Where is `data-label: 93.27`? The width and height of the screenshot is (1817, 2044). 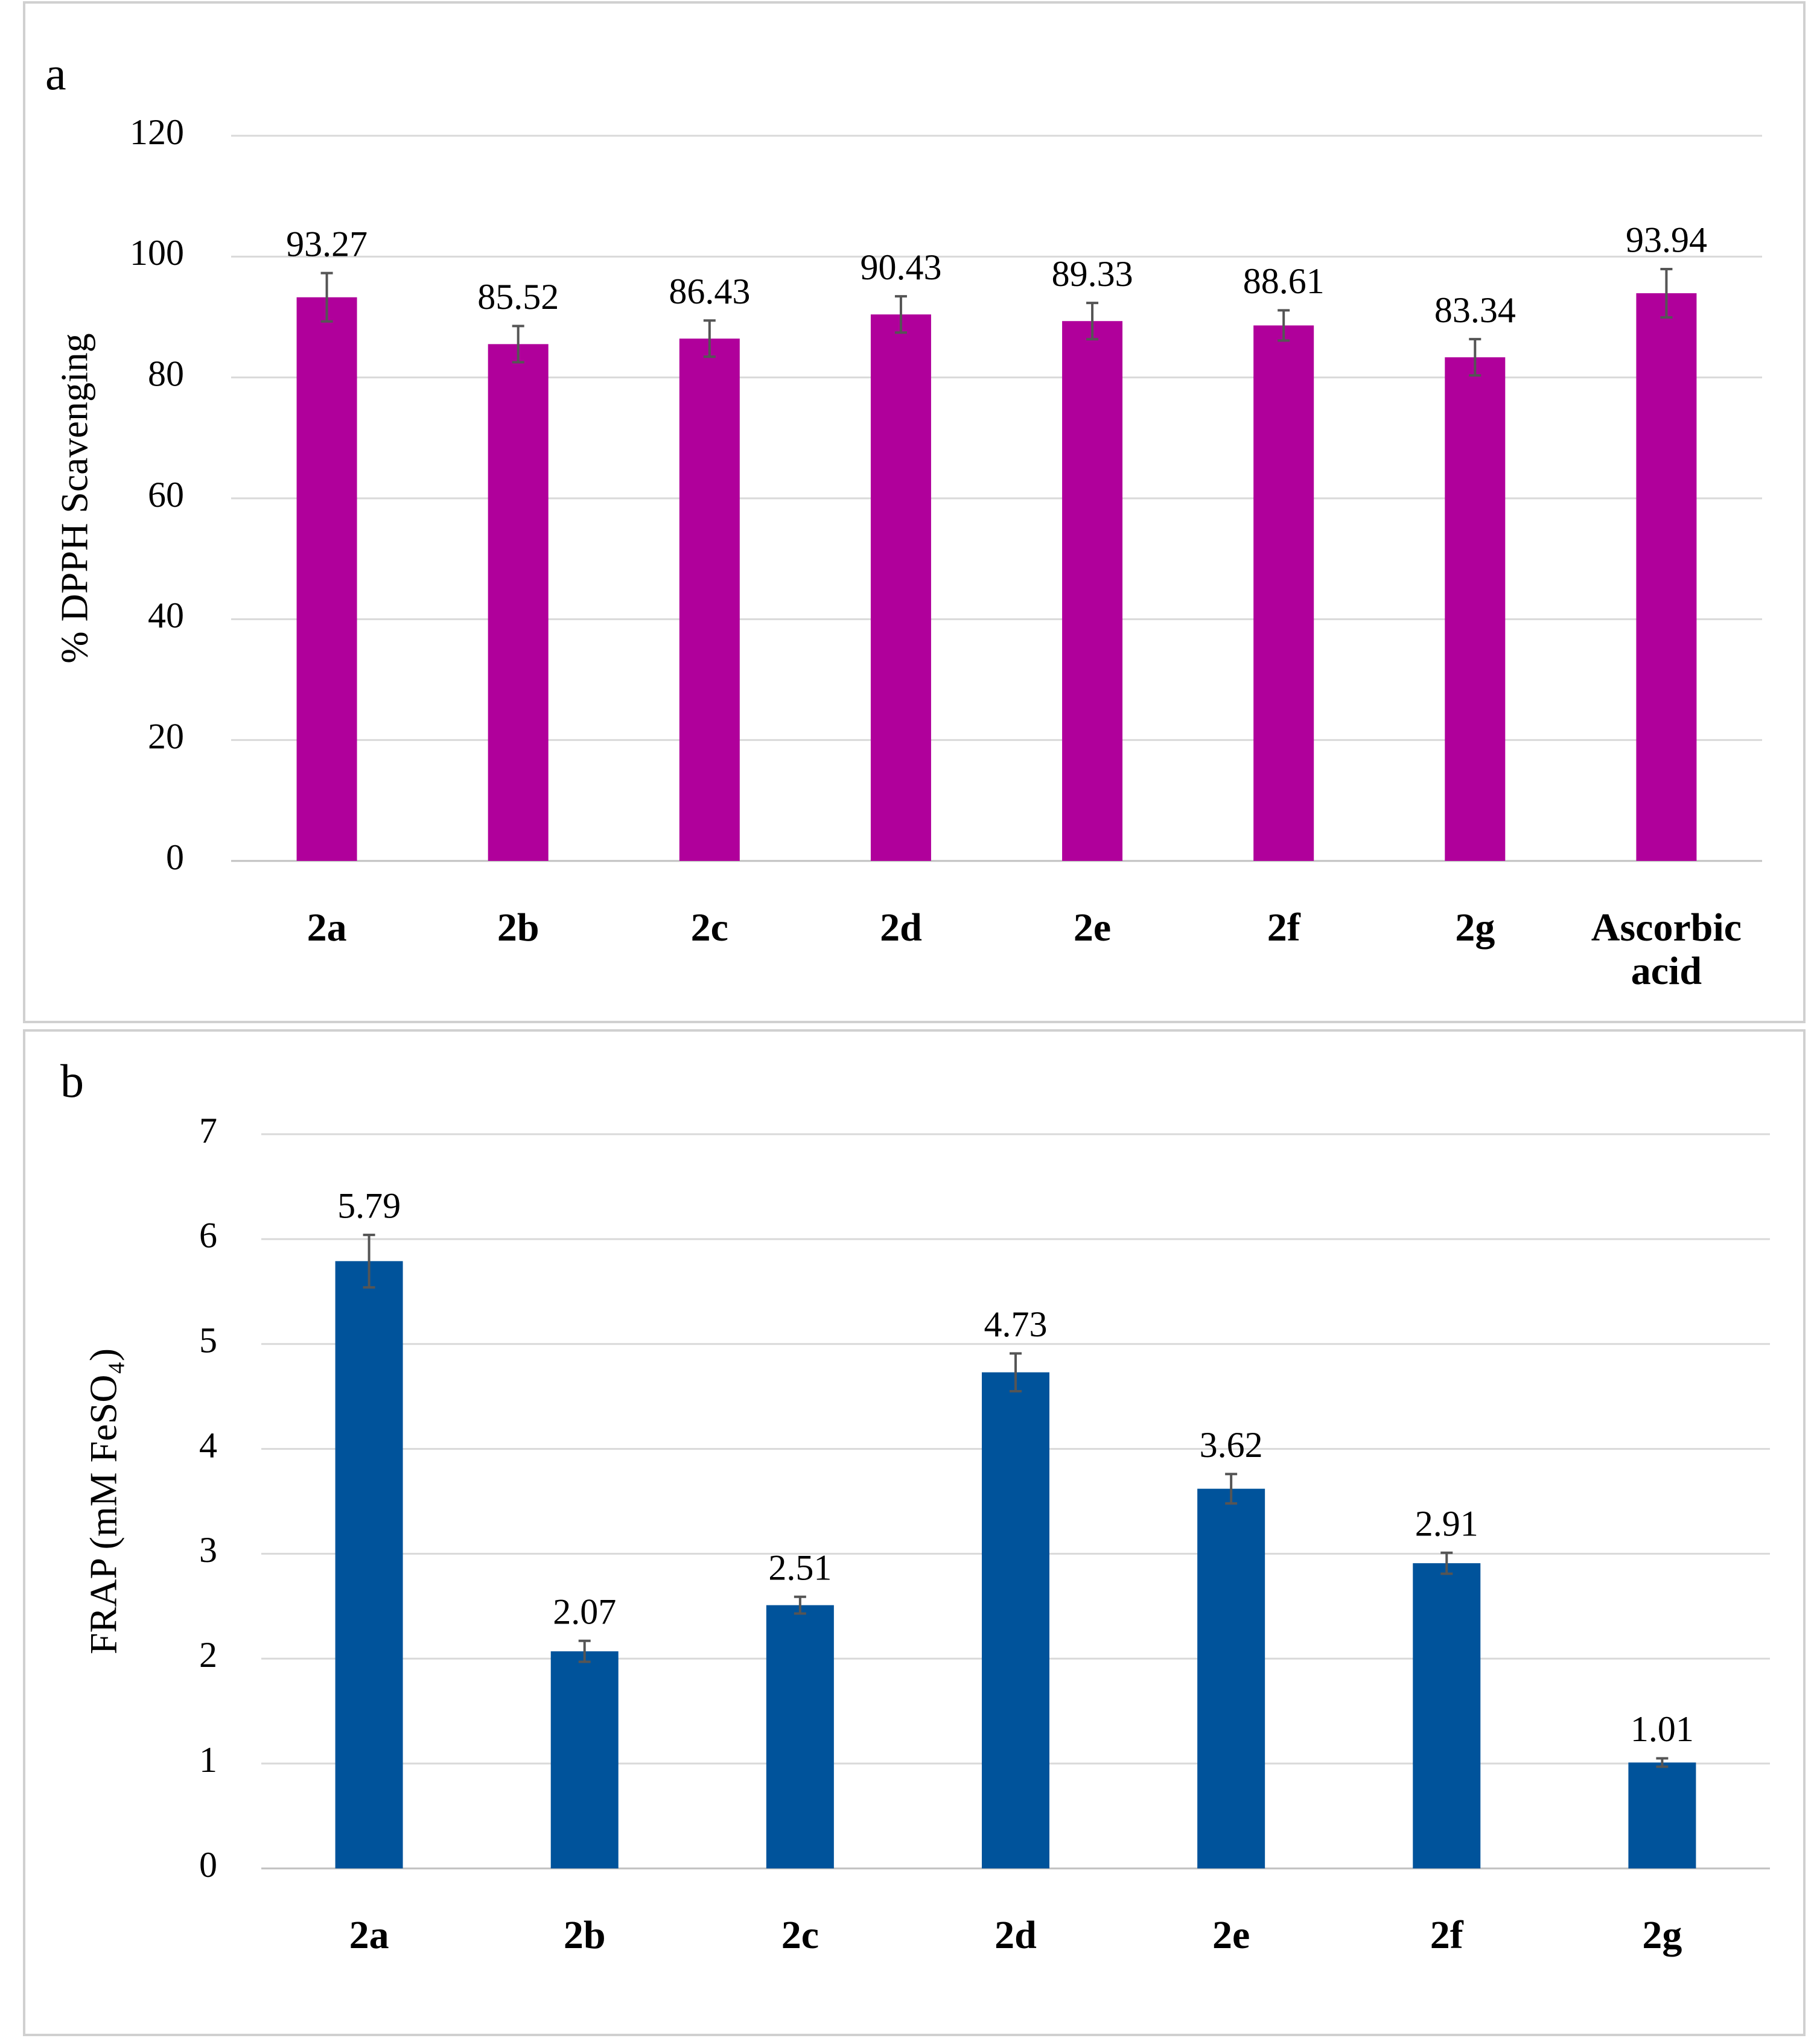
data-label: 93.27 is located at coordinates (327, 244).